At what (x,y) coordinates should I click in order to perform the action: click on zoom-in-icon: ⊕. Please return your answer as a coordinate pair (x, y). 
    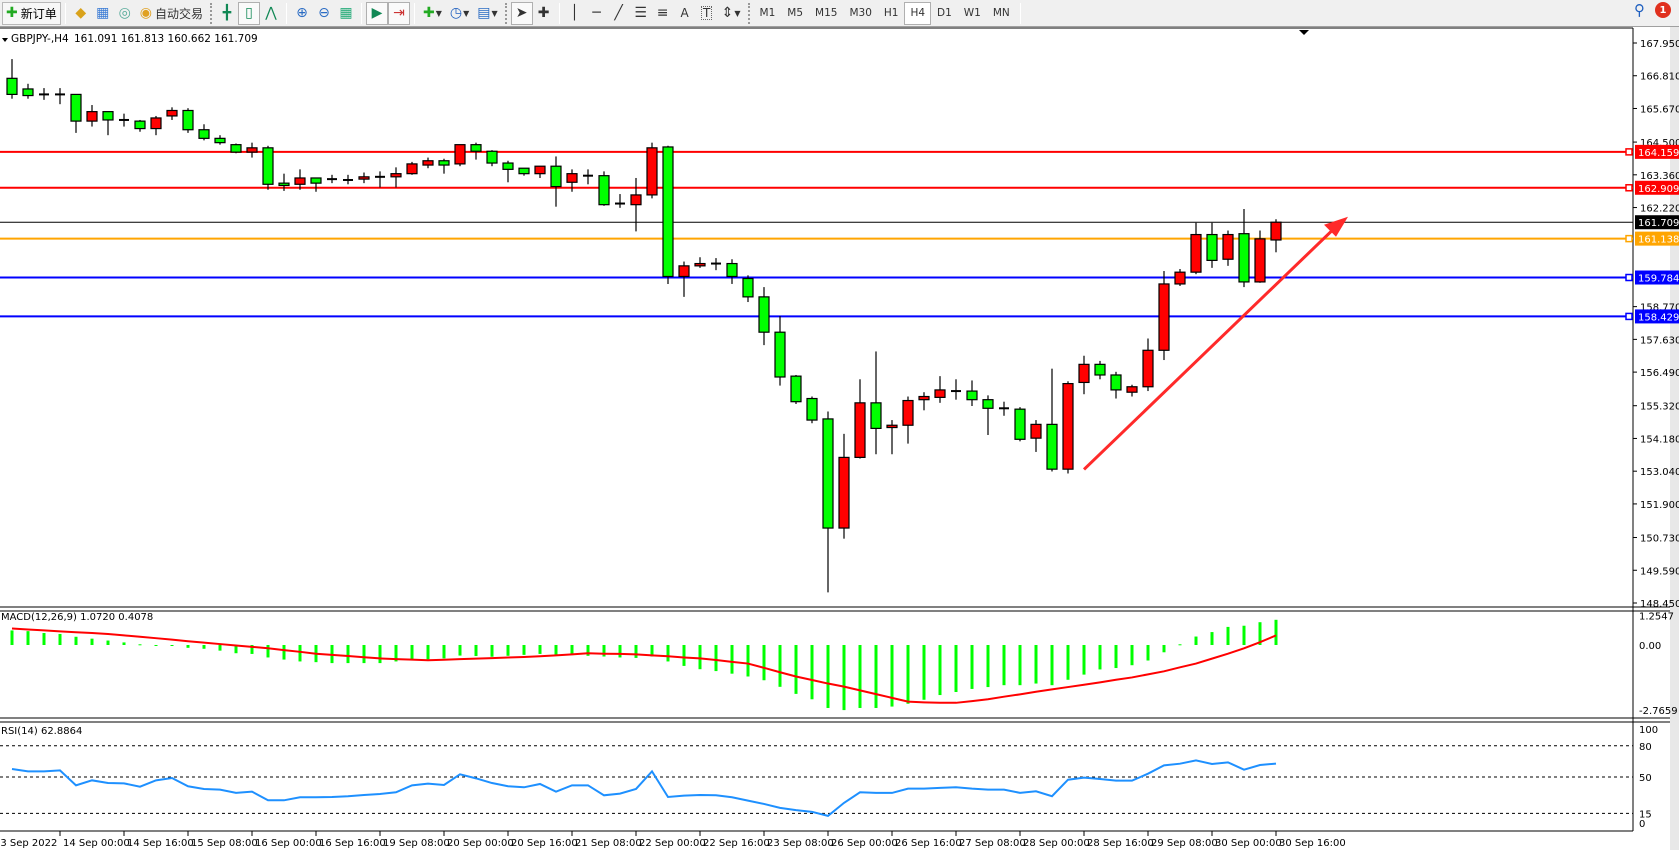
    Looking at the image, I should click on (302, 13).